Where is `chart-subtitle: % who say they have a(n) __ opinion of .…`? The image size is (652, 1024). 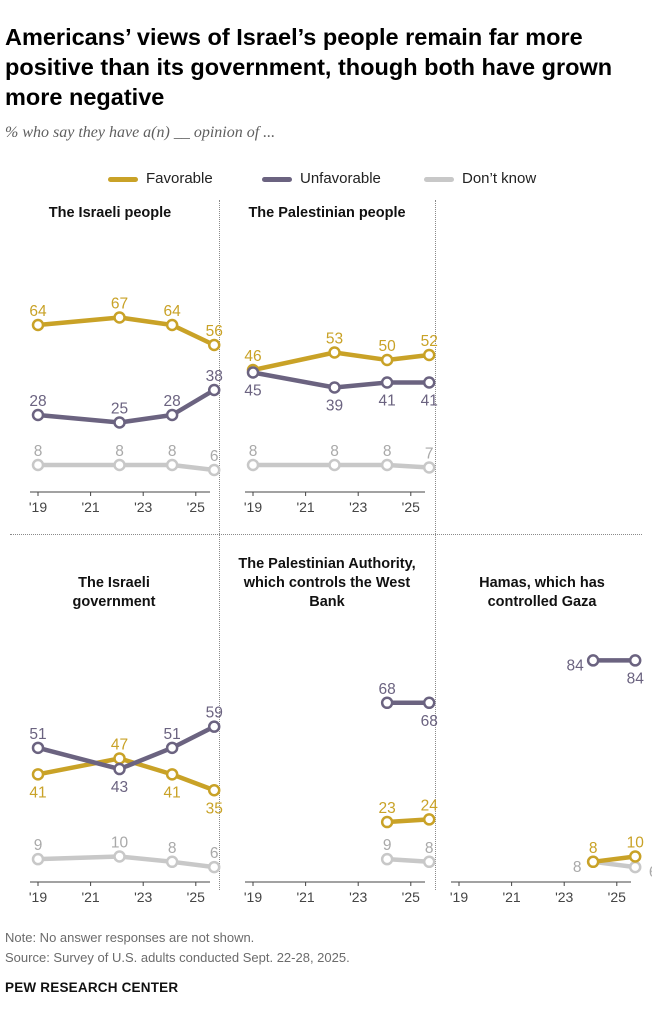
chart-subtitle: % who say they have a(n) __ opinion of .… is located at coordinates (140, 132).